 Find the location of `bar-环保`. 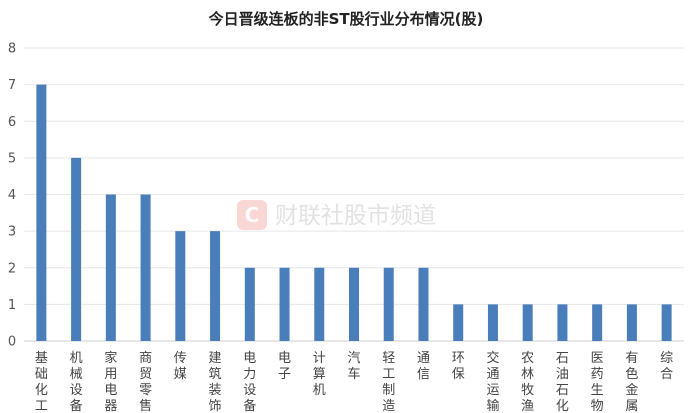

bar-环保 is located at coordinates (458, 322).